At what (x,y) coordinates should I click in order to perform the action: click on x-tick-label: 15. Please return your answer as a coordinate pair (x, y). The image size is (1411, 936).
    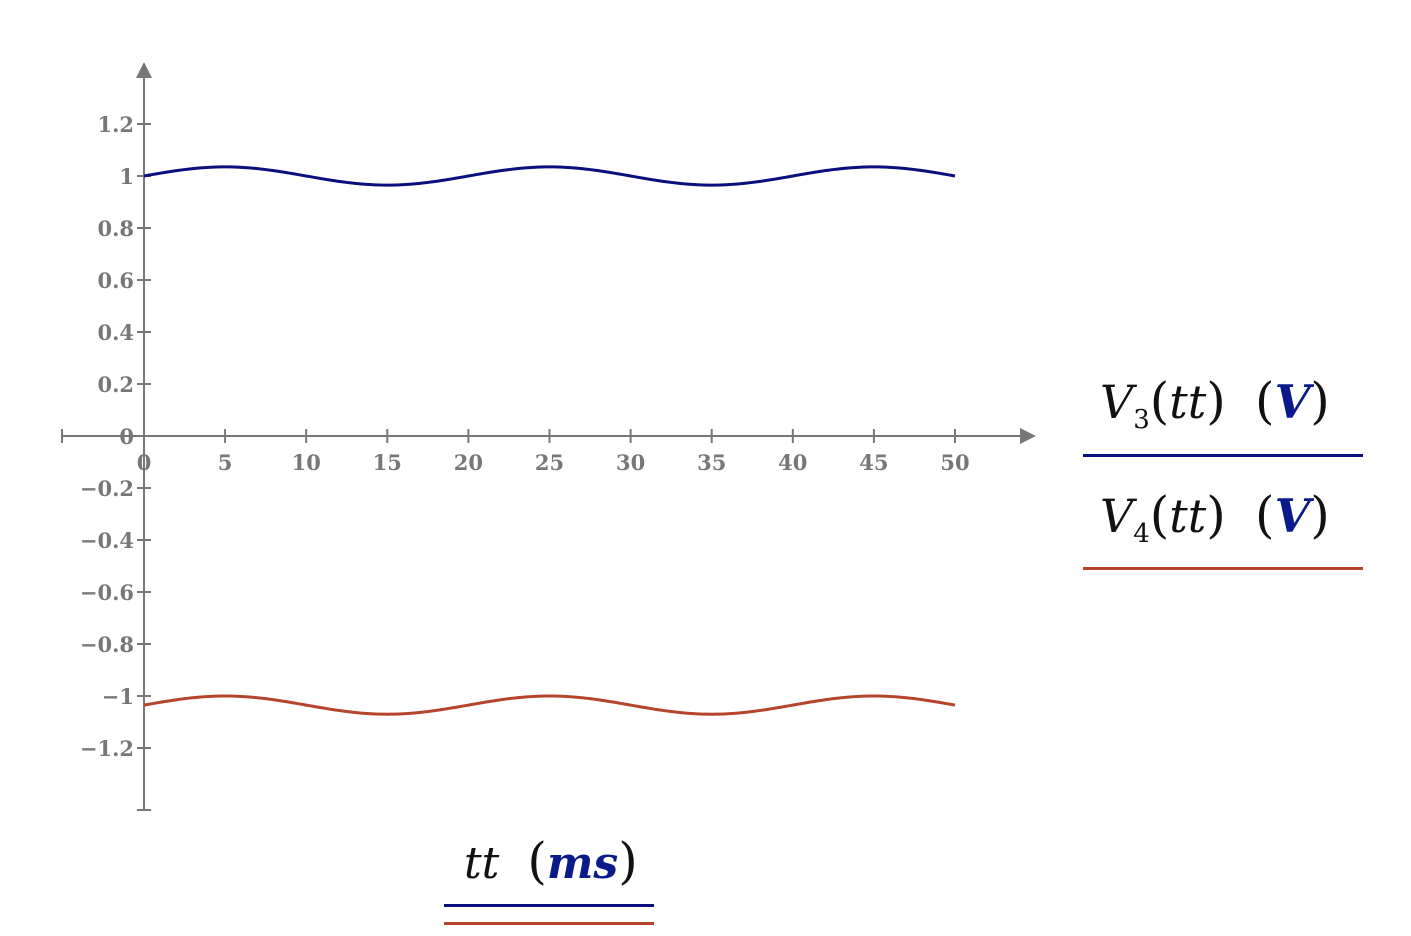
    Looking at the image, I should click on (387, 462).